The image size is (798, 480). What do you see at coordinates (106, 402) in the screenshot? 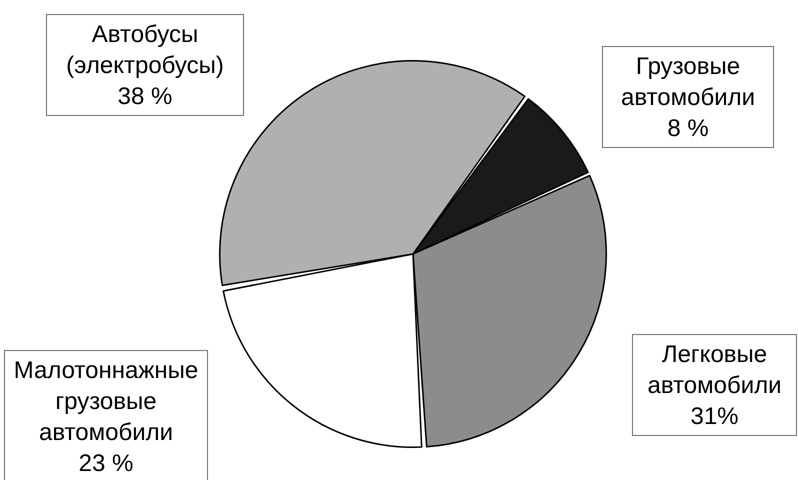
I see `slice-label: Малотоннажные грузовые автомобили` at bounding box center [106, 402].